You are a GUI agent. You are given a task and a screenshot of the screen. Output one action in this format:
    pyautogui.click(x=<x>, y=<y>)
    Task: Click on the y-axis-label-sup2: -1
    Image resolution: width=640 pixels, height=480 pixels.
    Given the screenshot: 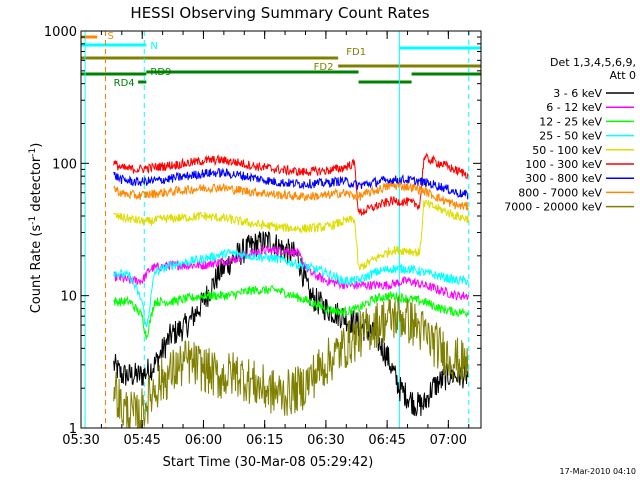 What is the action you would take?
    pyautogui.click(x=33, y=152)
    